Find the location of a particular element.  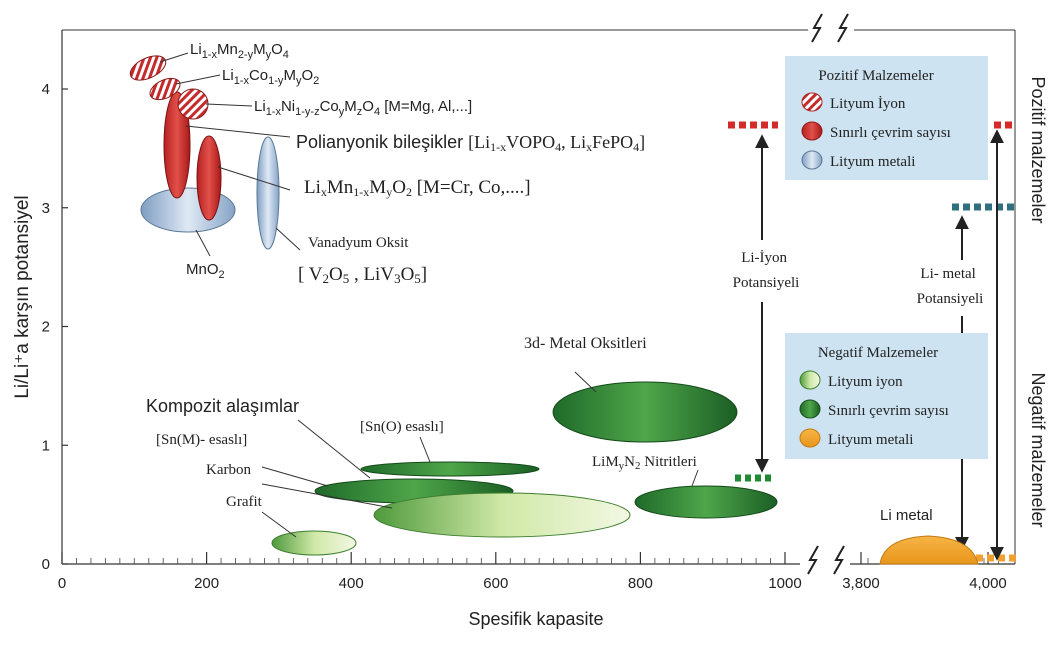

positive-legend-item: Sınırlı çevrim sayısı is located at coordinates (890, 133).